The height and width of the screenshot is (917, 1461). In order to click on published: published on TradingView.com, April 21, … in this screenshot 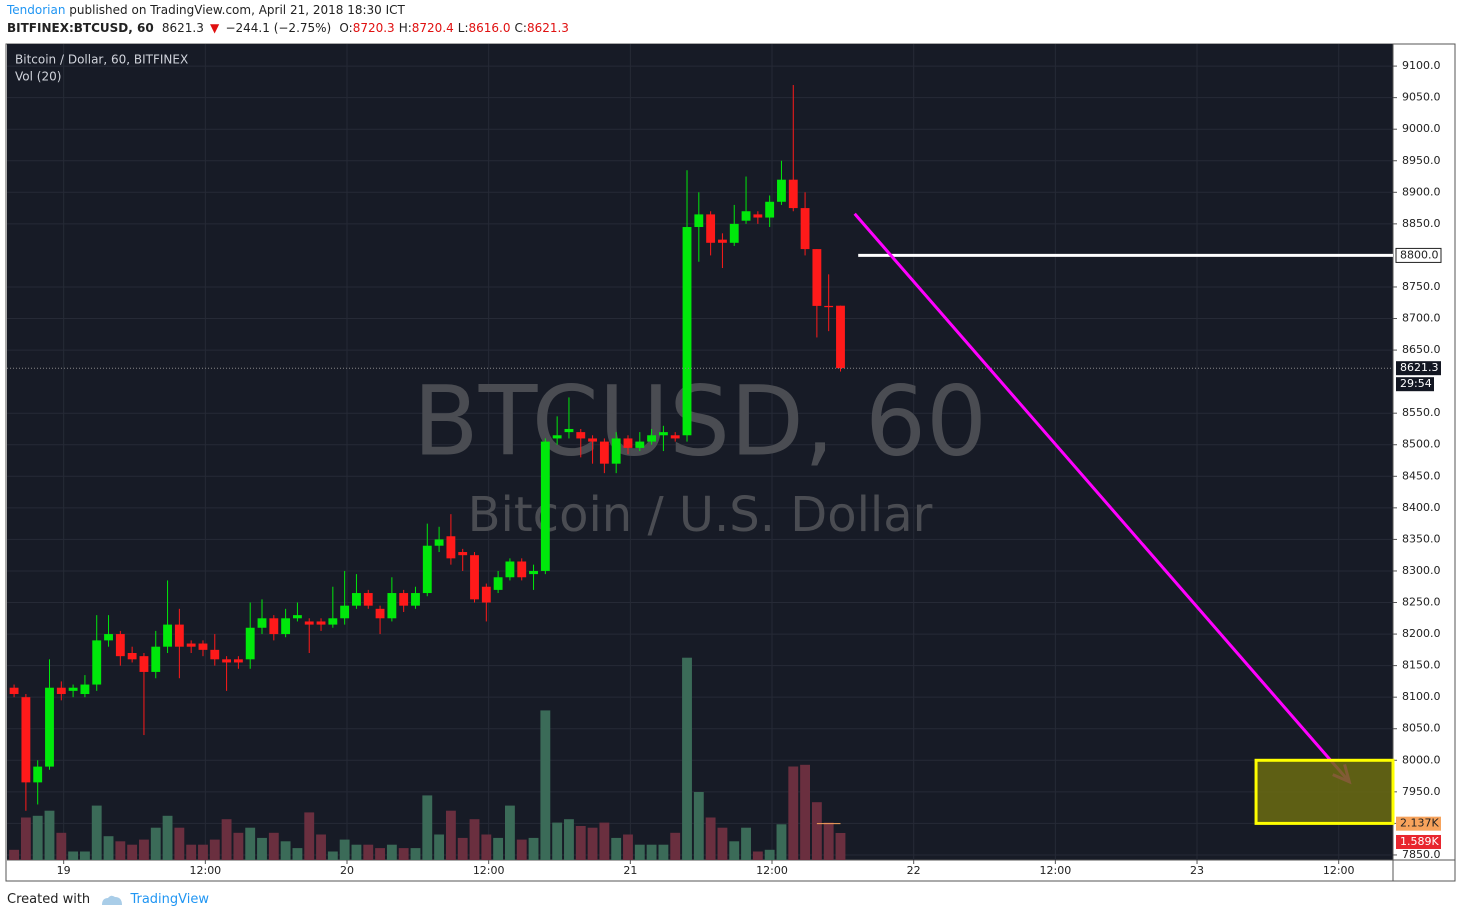, I will do `click(237, 10)`.